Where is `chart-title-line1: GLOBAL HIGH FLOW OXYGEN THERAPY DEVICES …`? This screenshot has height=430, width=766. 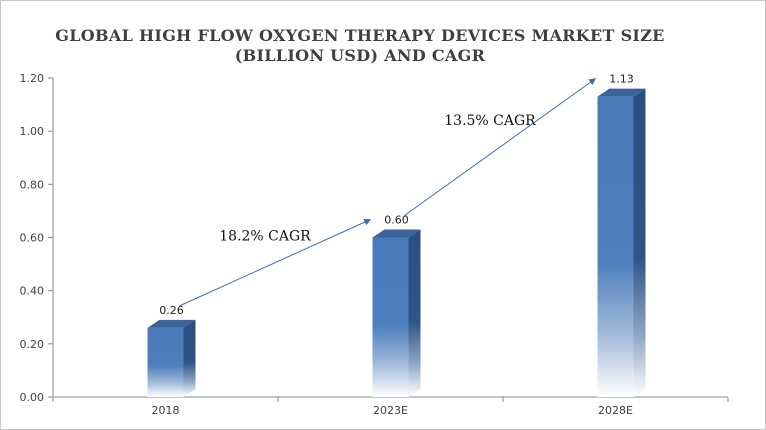
chart-title-line1: GLOBAL HIGH FLOW OXYGEN THERAPY DEVICES … is located at coordinates (360, 35).